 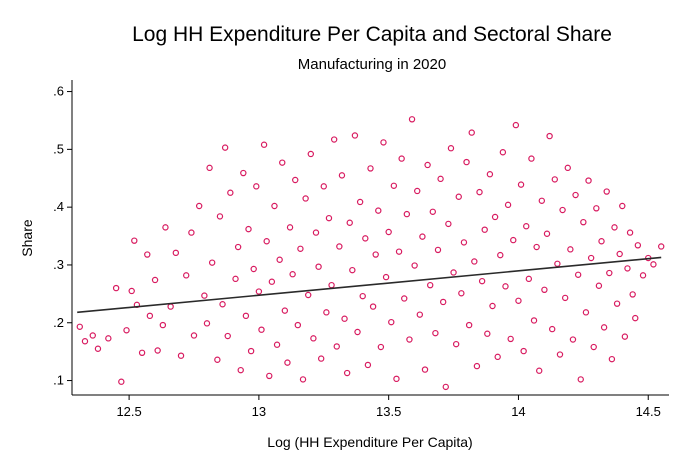 What do you see at coordinates (58, 264) in the screenshot?
I see `y-tick-label: .3` at bounding box center [58, 264].